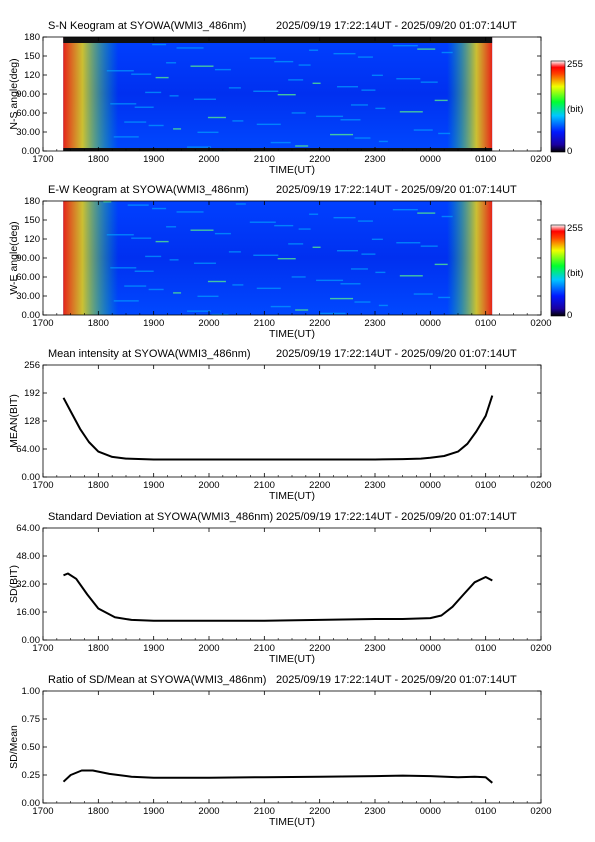 The image size is (595, 842). What do you see at coordinates (28, 94) in the screenshot?
I see `y-tick-label: 90.00` at bounding box center [28, 94].